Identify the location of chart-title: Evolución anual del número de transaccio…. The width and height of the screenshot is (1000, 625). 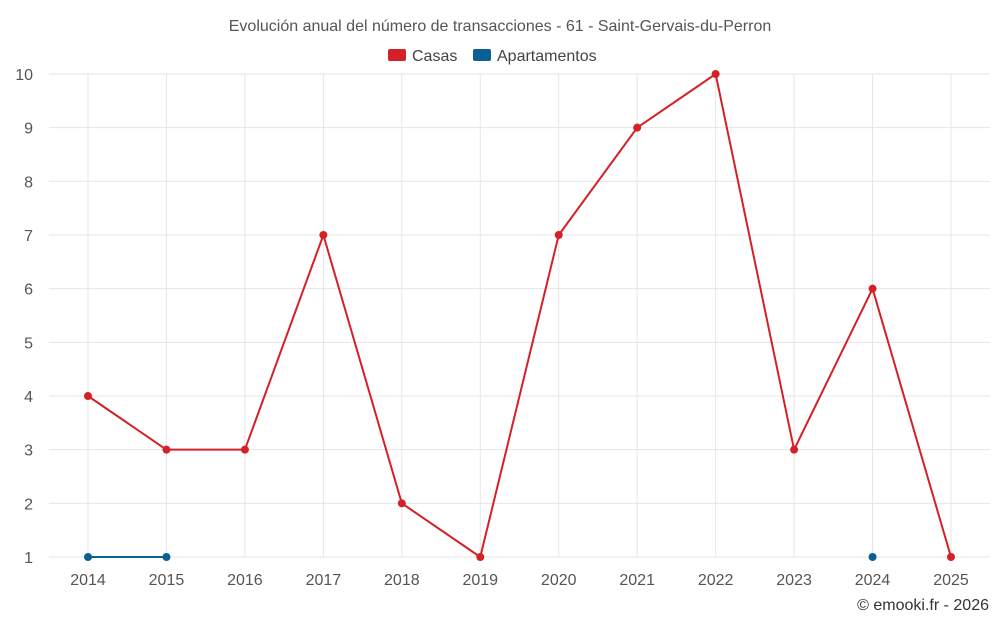
(500, 26).